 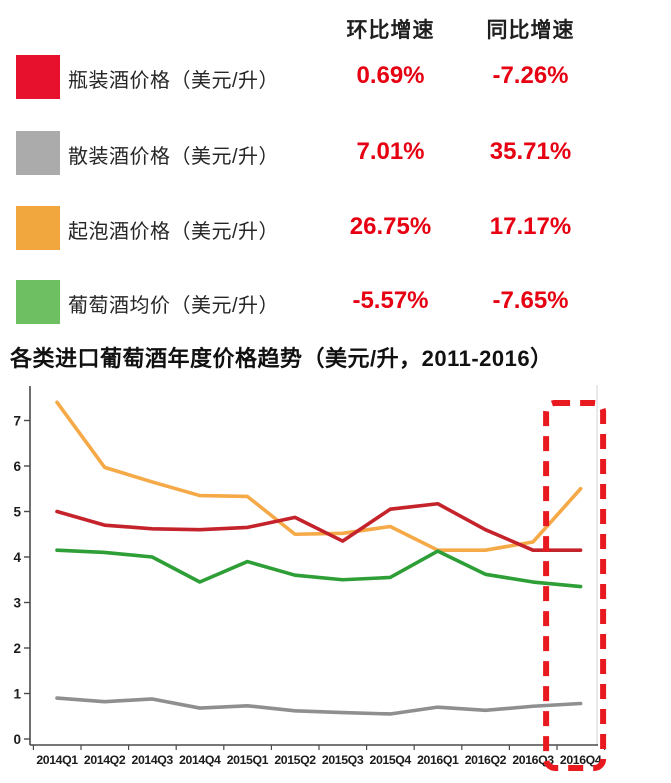 What do you see at coordinates (174, 157) in the screenshot?
I see `bulk-wine-label: 散装酒价格（美元/升）` at bounding box center [174, 157].